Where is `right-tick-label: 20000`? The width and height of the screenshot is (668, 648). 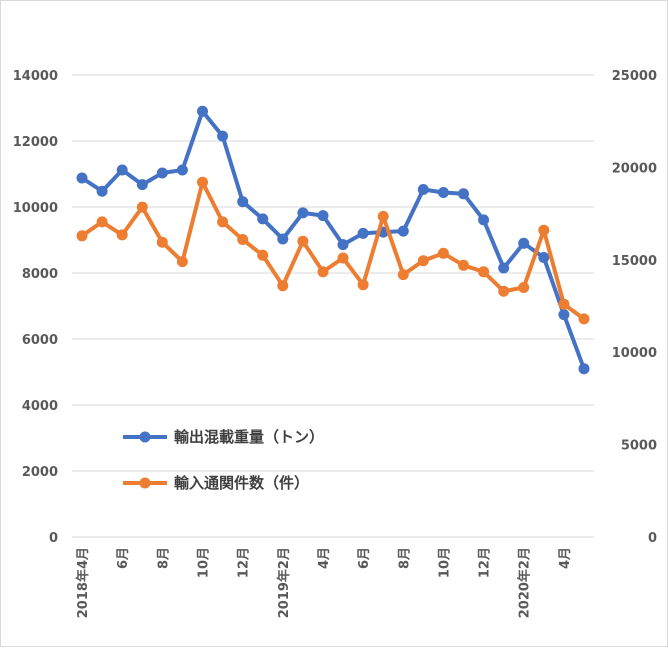
right-tick-label: 20000 is located at coordinates (634, 168).